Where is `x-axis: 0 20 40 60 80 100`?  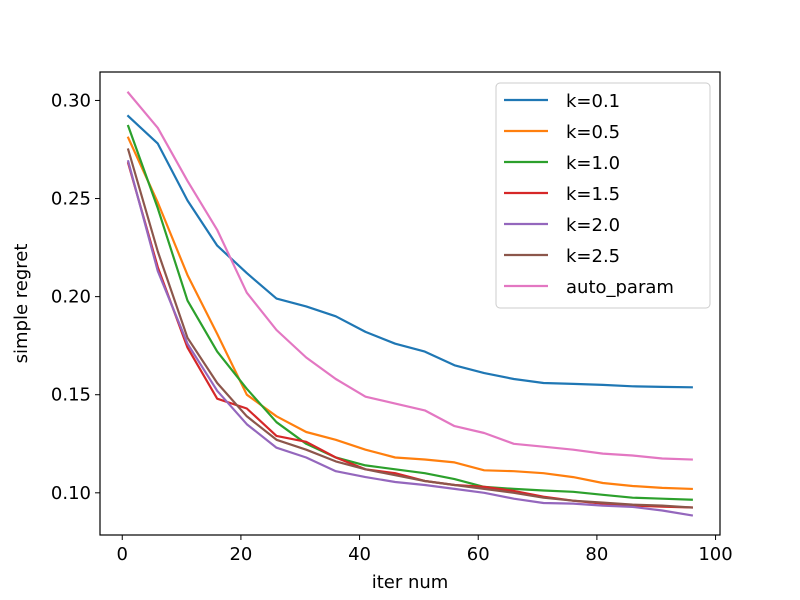
x-axis: 0 20 40 60 80 100 is located at coordinates (425, 550).